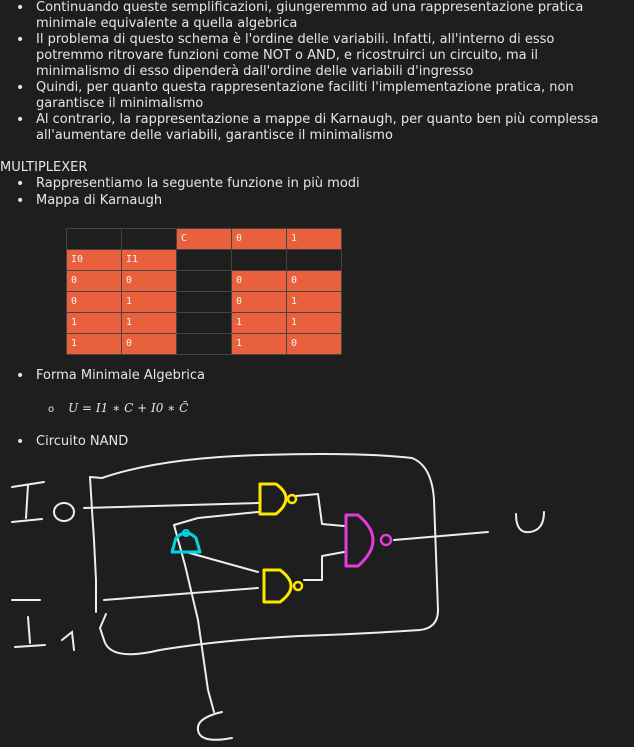 The height and width of the screenshot is (747, 634). What do you see at coordinates (181, 594) in the screenshot?
I see `wire-i1` at bounding box center [181, 594].